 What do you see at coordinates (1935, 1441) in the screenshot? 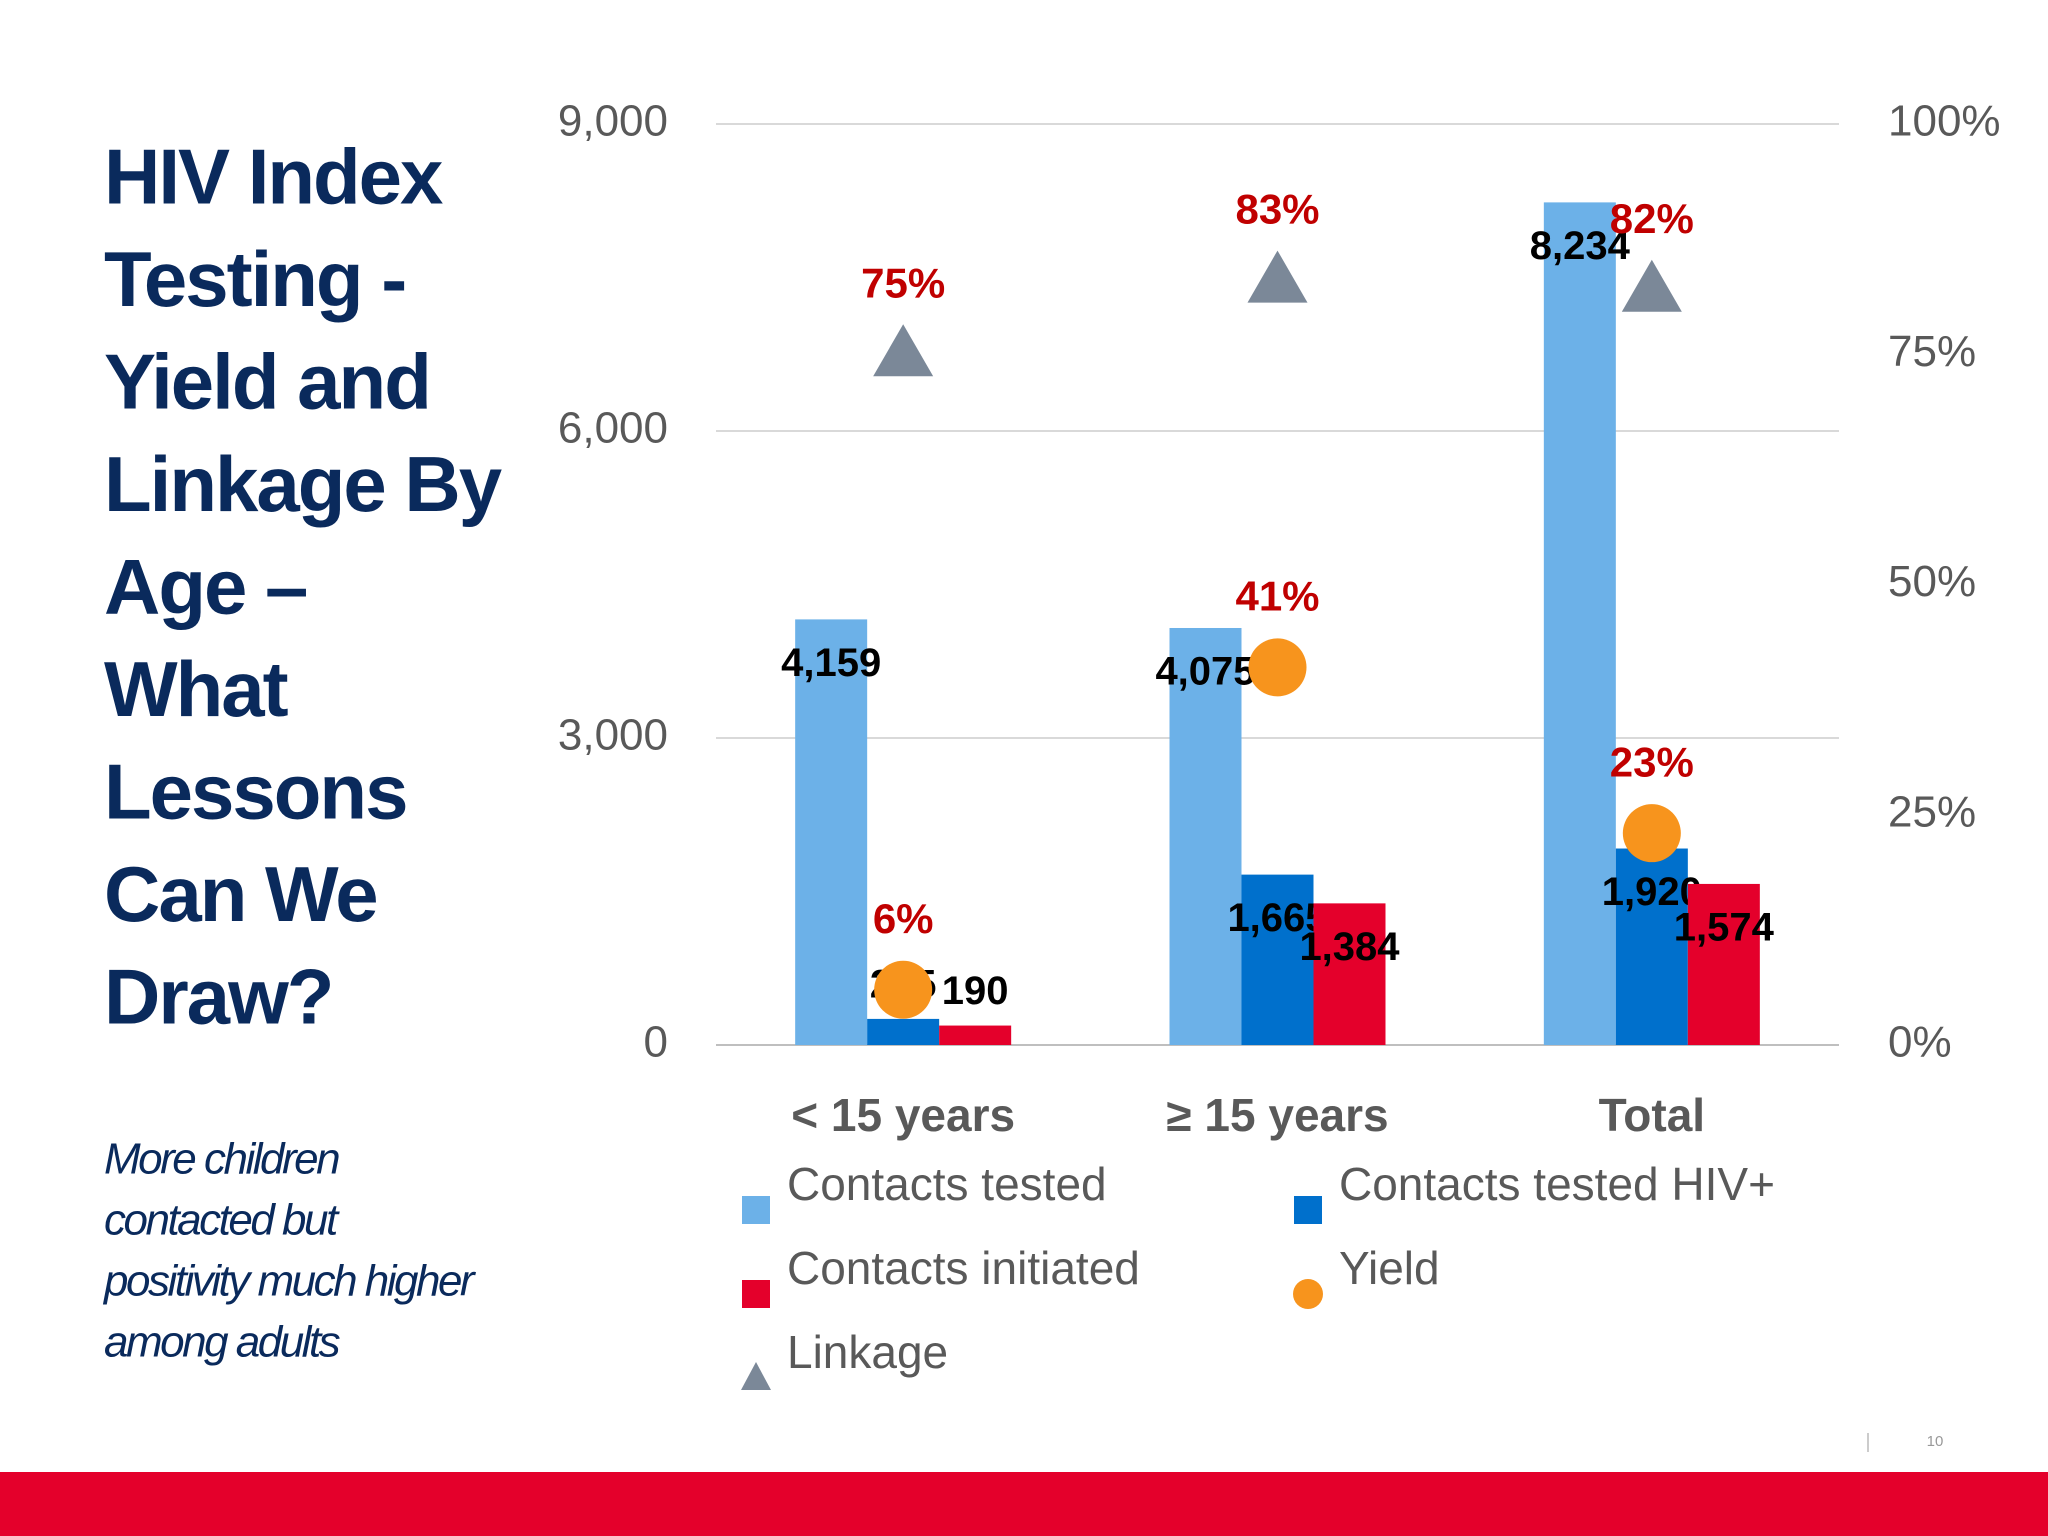
I see `page-number: 10` at bounding box center [1935, 1441].